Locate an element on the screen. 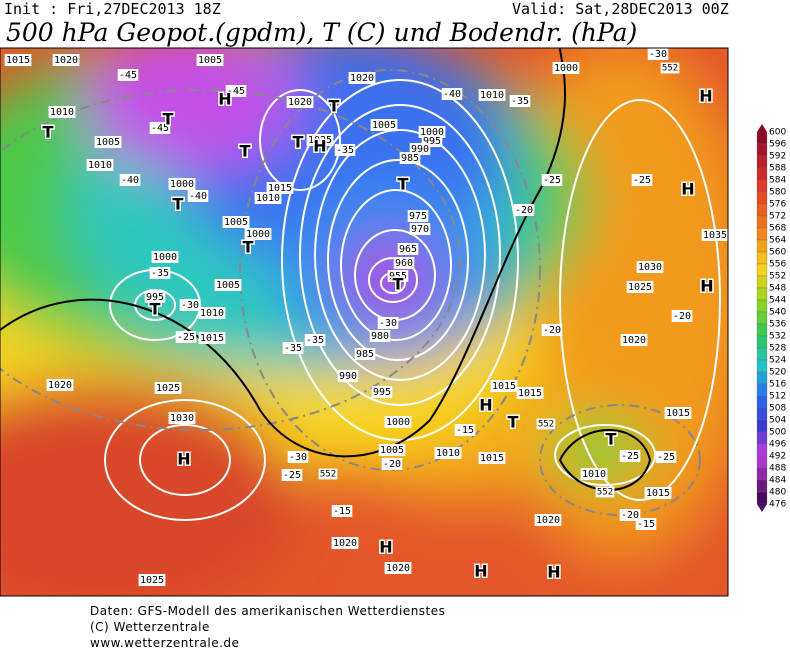 This screenshot has height=648, width=790. colorbar-label: 572 is located at coordinates (777, 217).